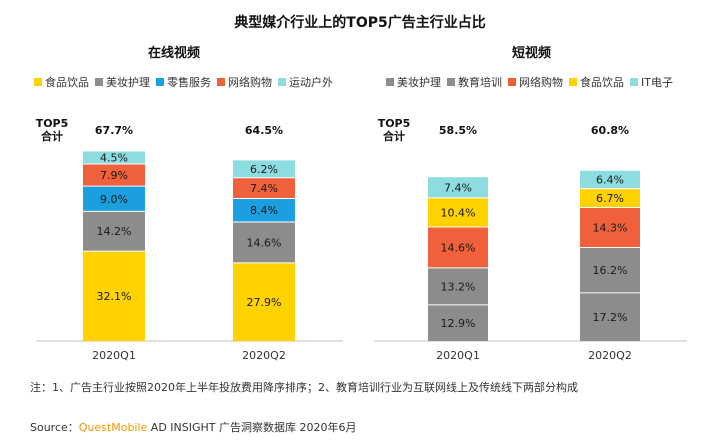 This screenshot has height=445, width=720. Describe the element at coordinates (610, 130) in the screenshot. I see `total-value: 60.8%` at that location.